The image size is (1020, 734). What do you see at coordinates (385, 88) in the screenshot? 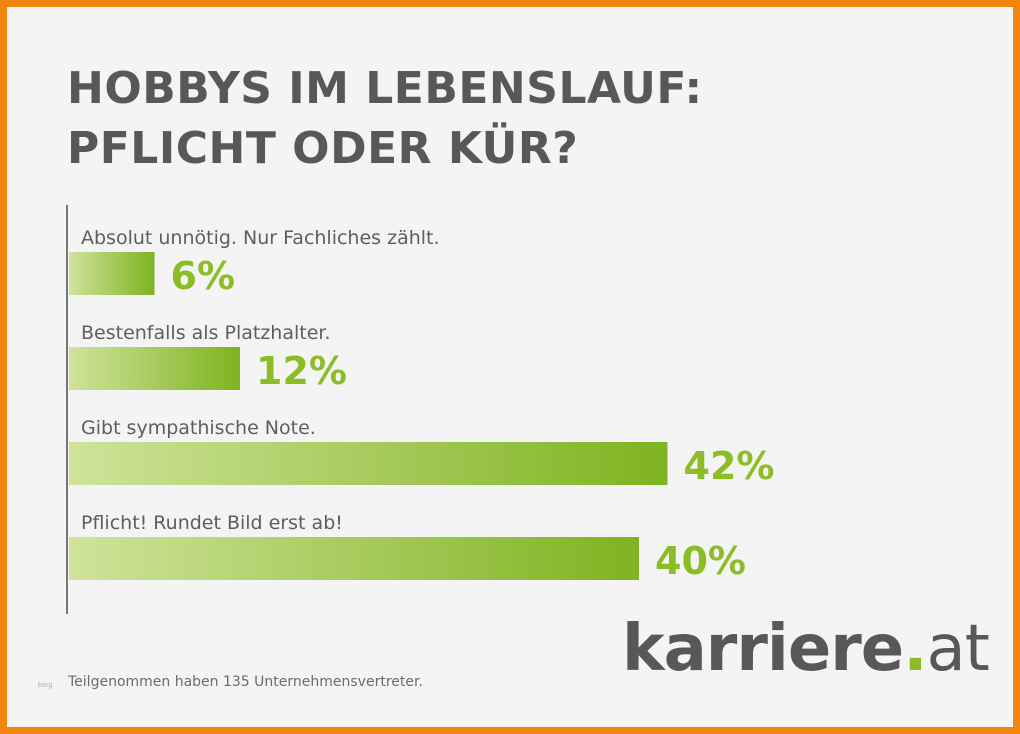
I see `title-line-1: HOBBYS IM LEBENSLAUF:` at bounding box center [385, 88].